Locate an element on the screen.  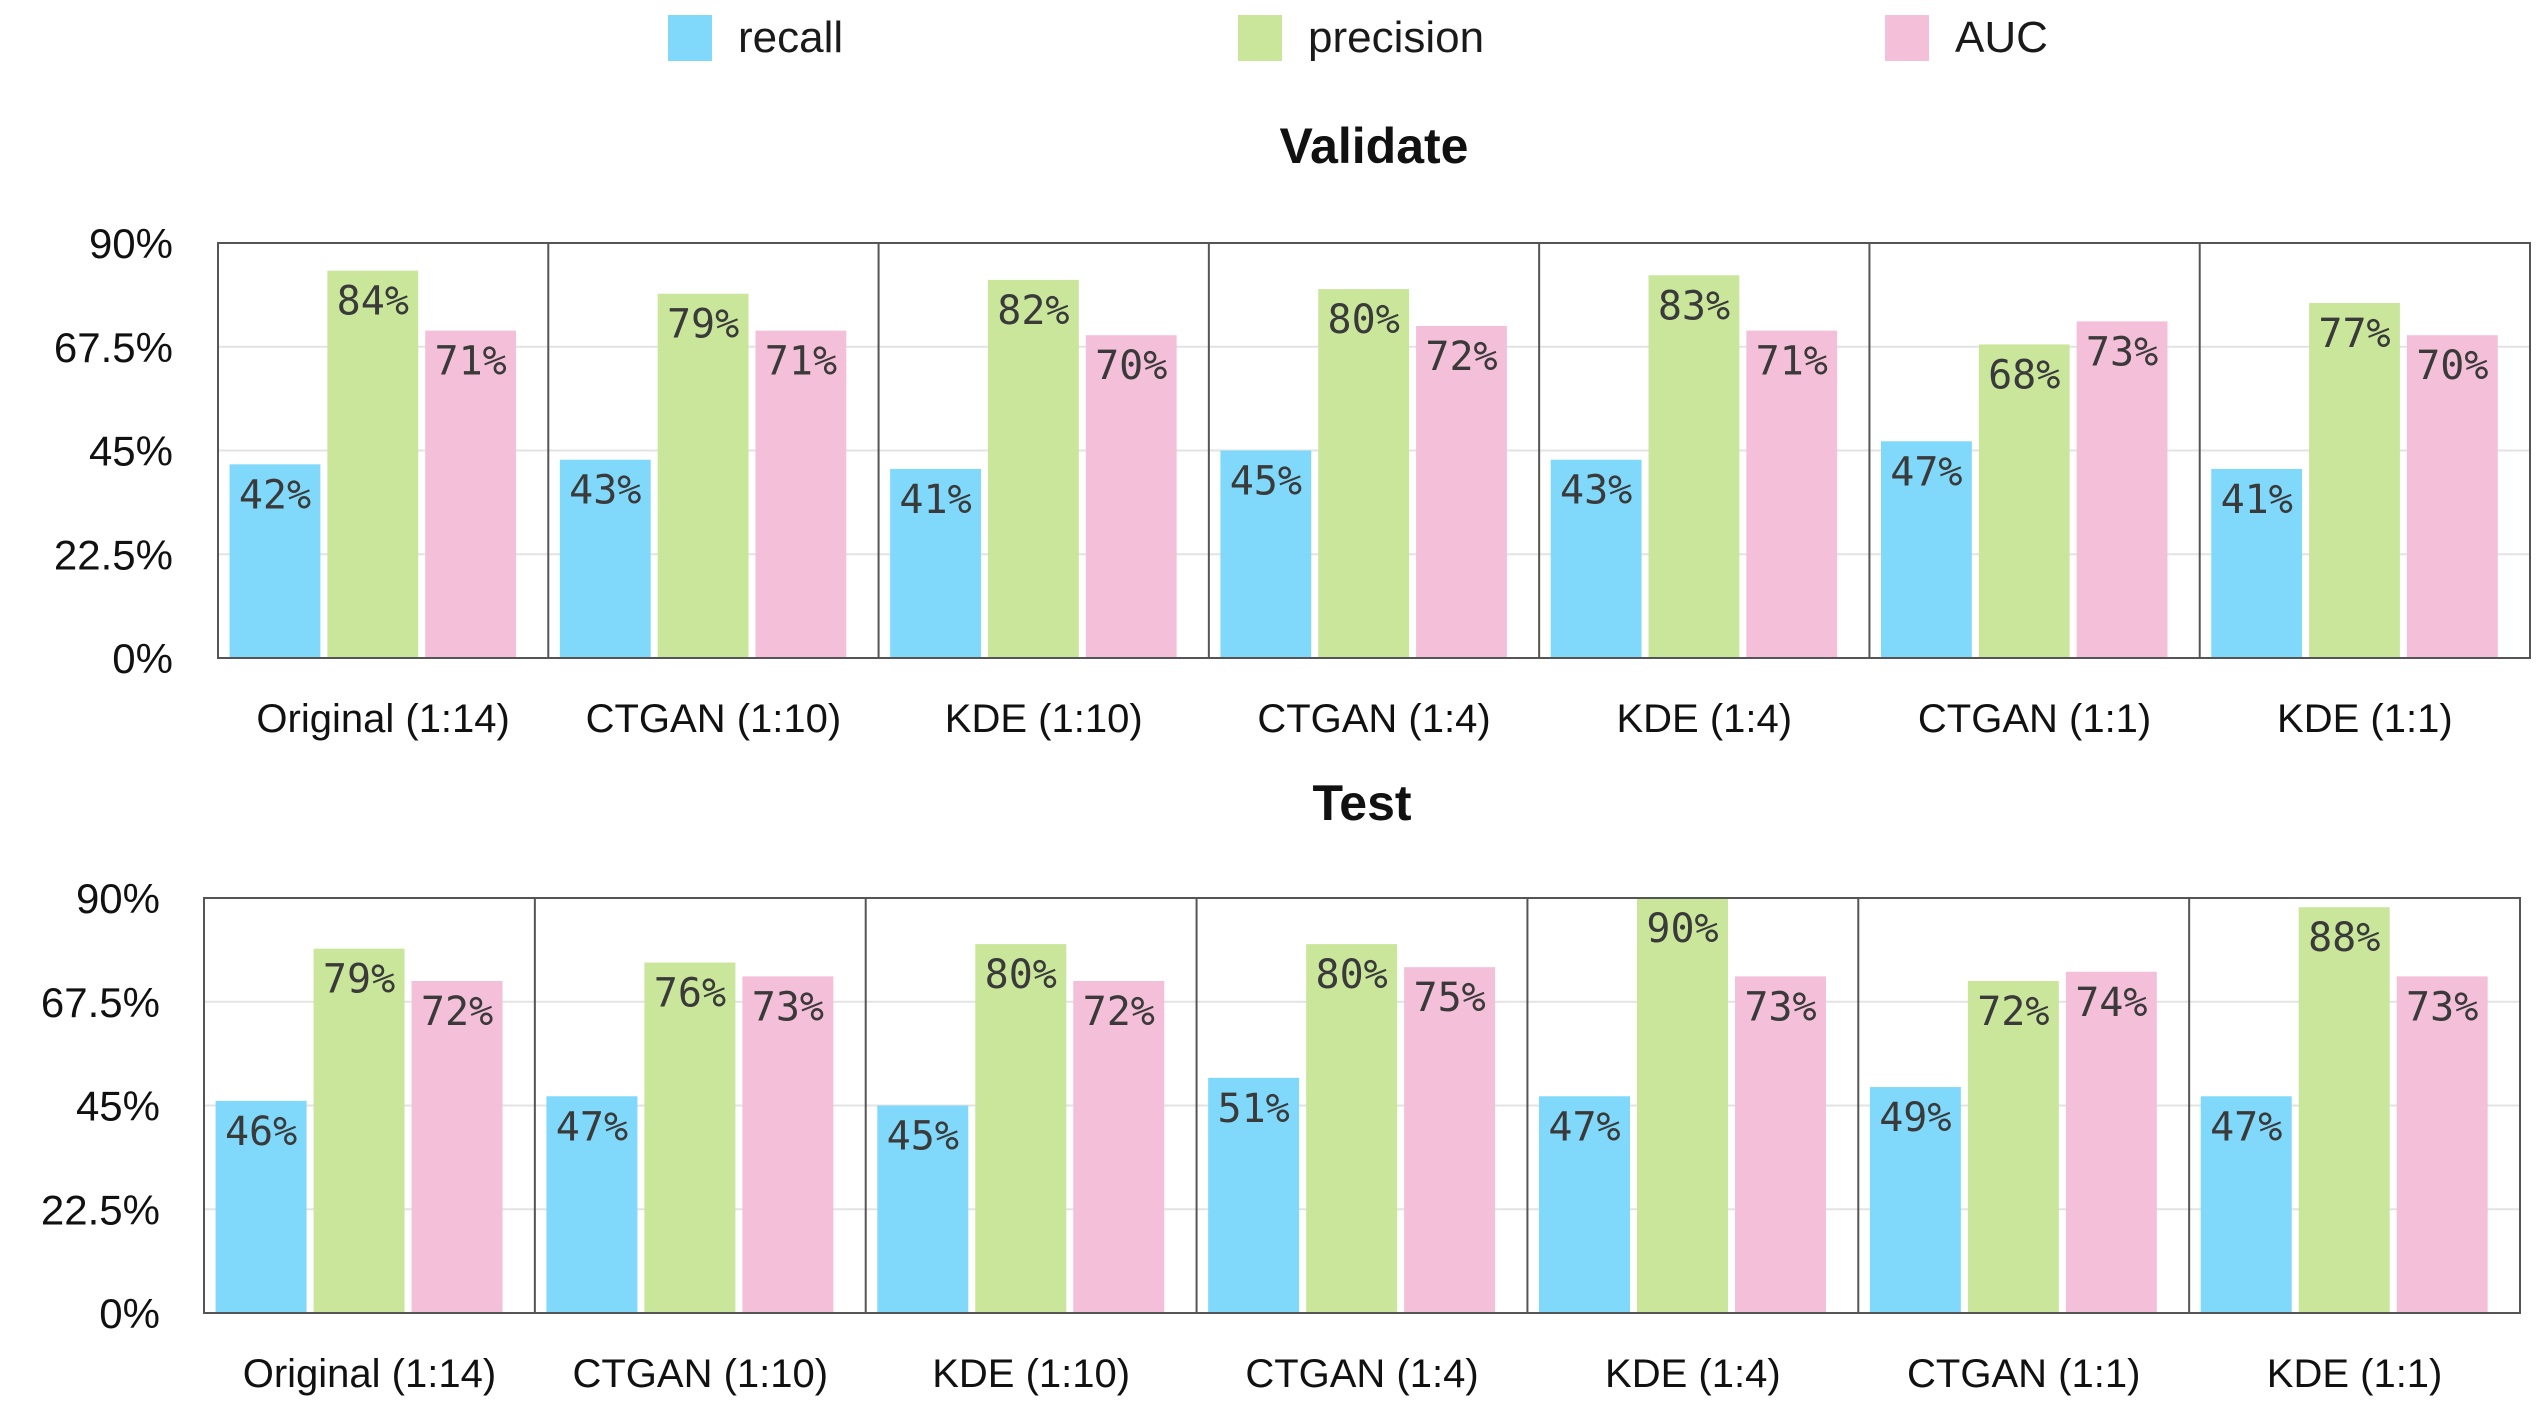
panel-test-data-label-precision: 72% is located at coordinates (2013, 1012).